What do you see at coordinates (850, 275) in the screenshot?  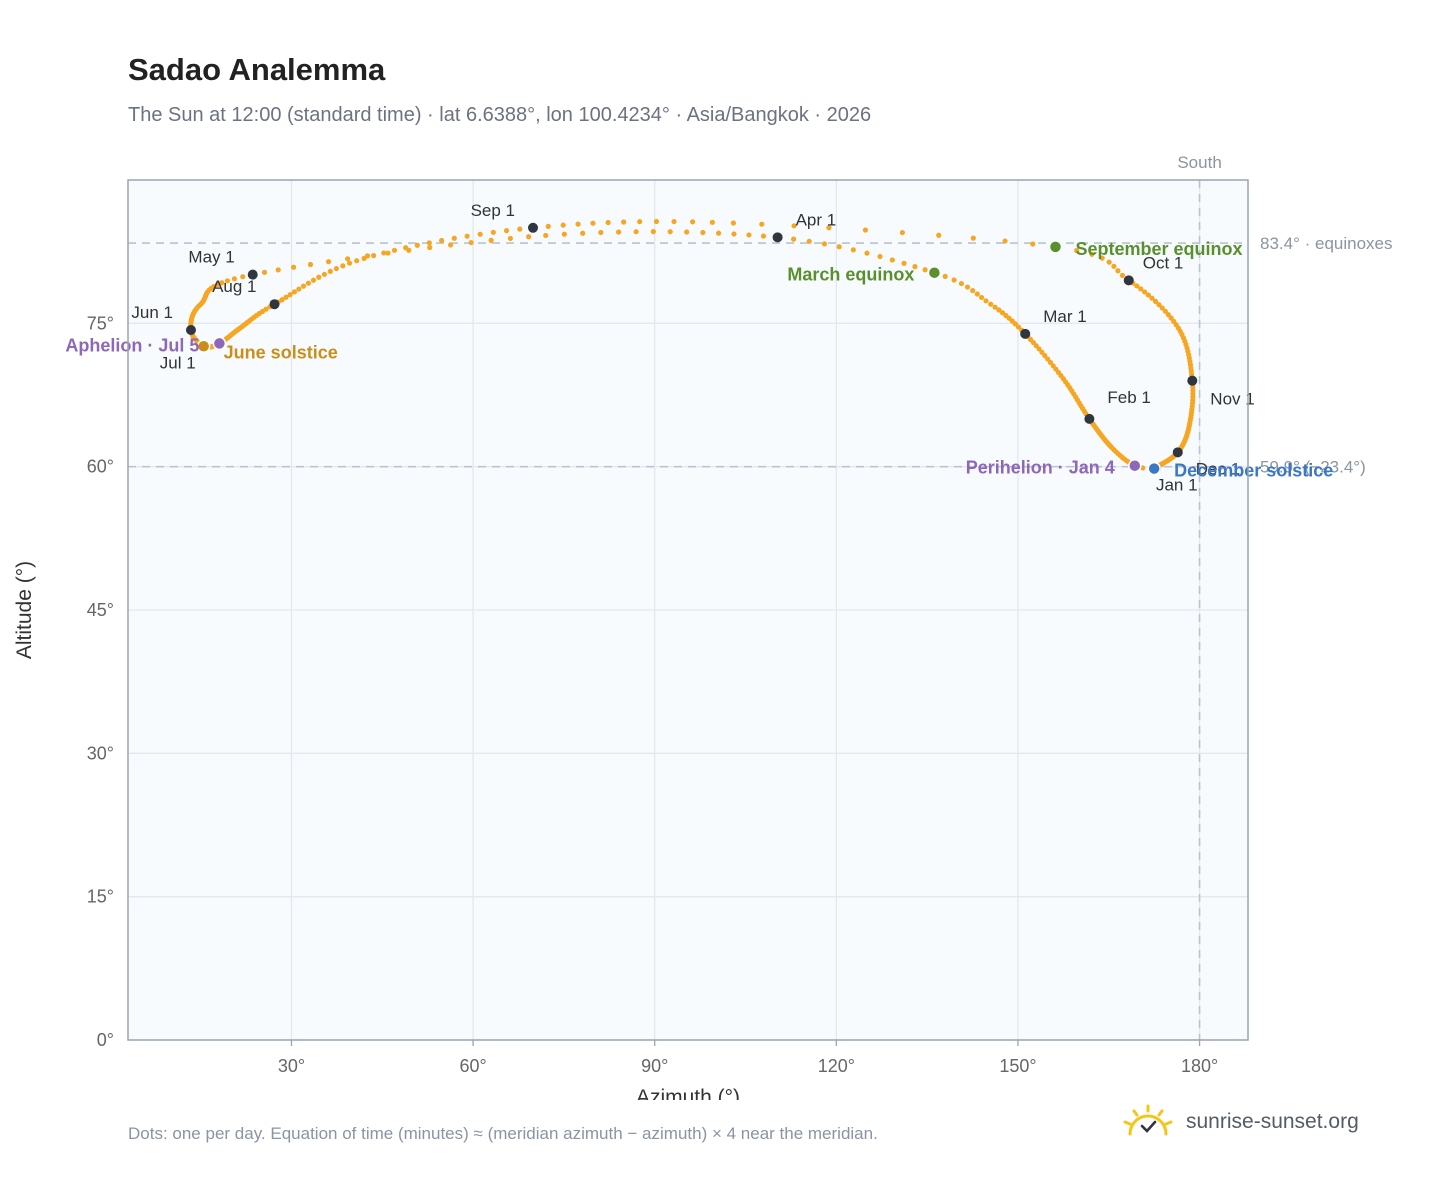 I see `event-label: March equinox` at bounding box center [850, 275].